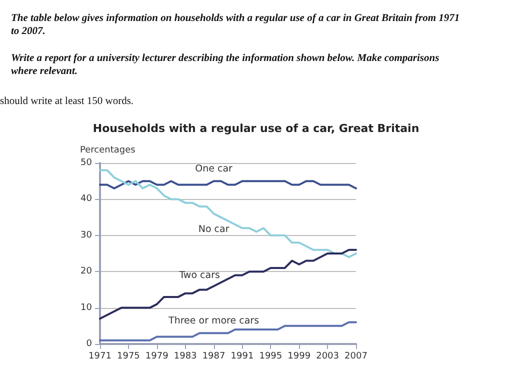 The height and width of the screenshot is (370, 512). What do you see at coordinates (100, 357) in the screenshot?
I see `x-tick-label: 1971` at bounding box center [100, 357].